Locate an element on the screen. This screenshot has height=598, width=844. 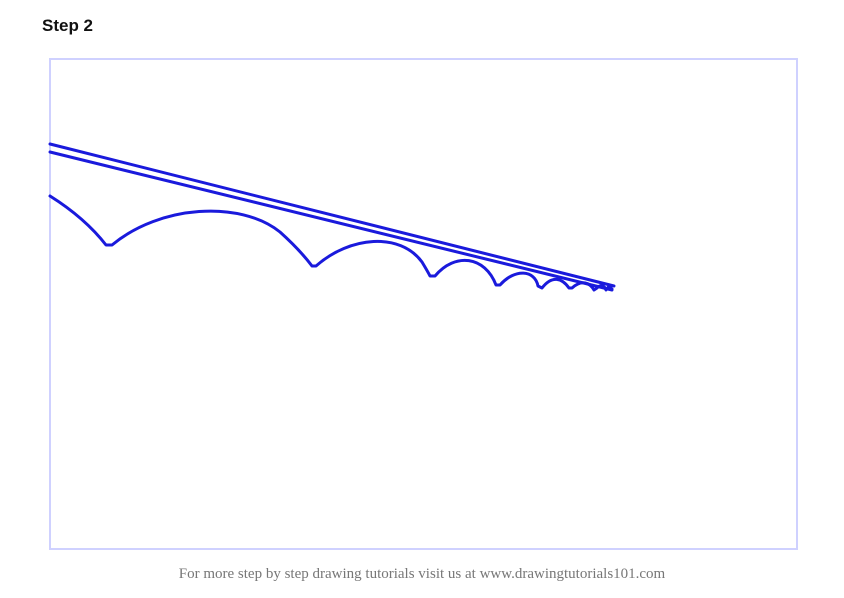
scalloped-wing-edge is located at coordinates (331, 243).